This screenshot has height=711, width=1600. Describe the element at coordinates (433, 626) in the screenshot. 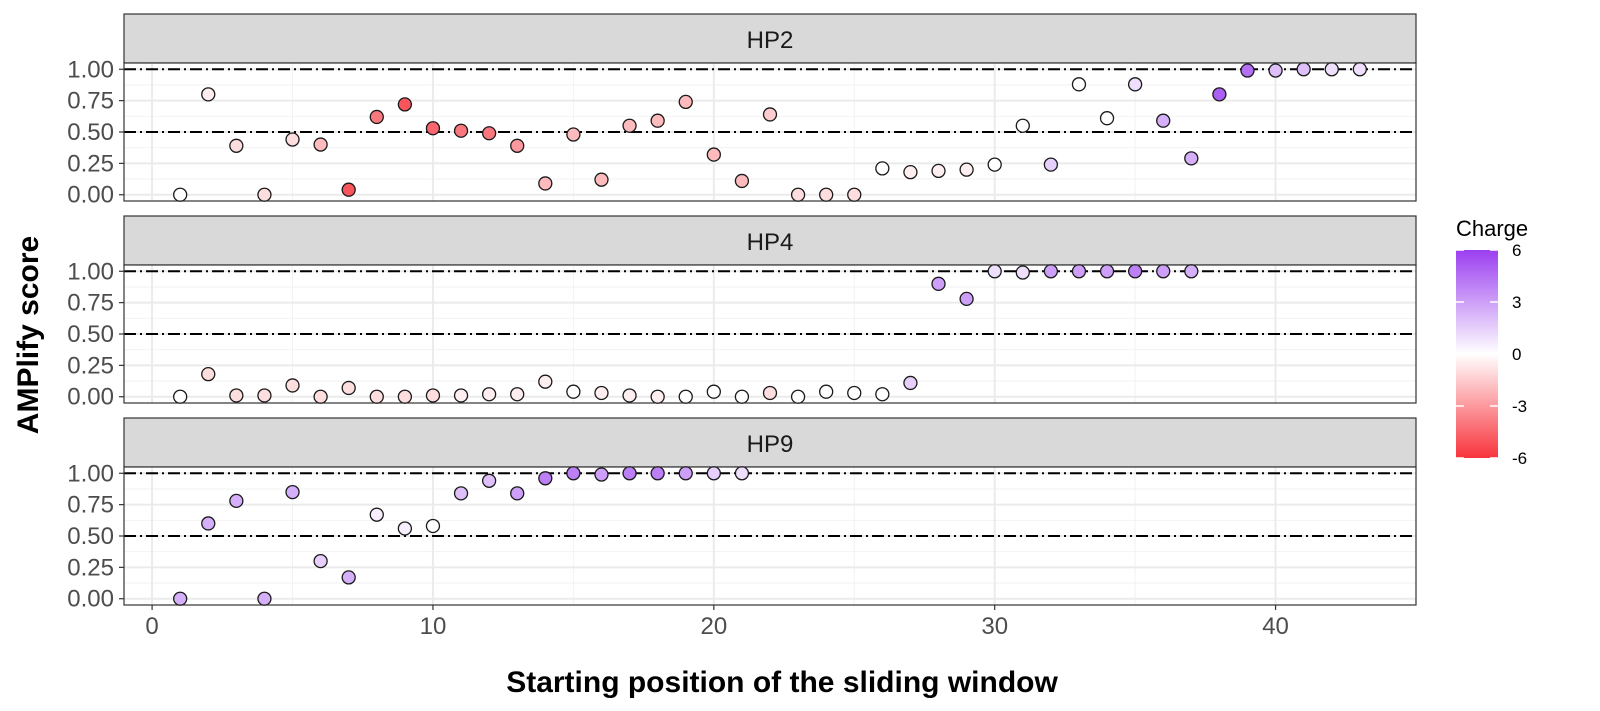

I see `x-tick-label: 10` at that location.